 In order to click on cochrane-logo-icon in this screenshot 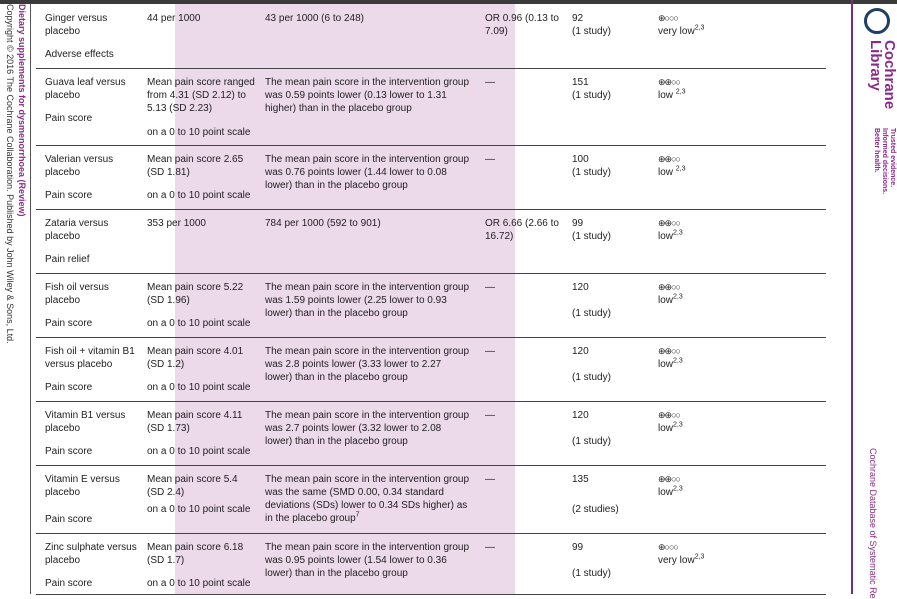, I will do `click(877, 21)`.